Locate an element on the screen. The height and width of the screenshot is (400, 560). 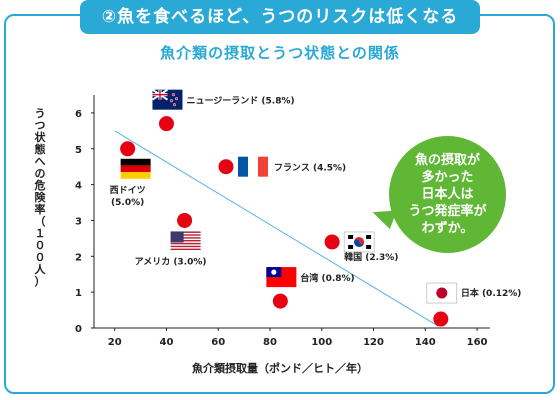
x-tick-label: 100 is located at coordinates (321, 342).